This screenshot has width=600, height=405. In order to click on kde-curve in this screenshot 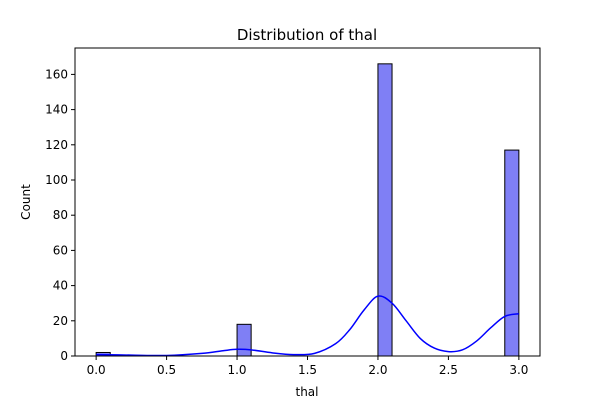, I will do `click(307, 326)`.